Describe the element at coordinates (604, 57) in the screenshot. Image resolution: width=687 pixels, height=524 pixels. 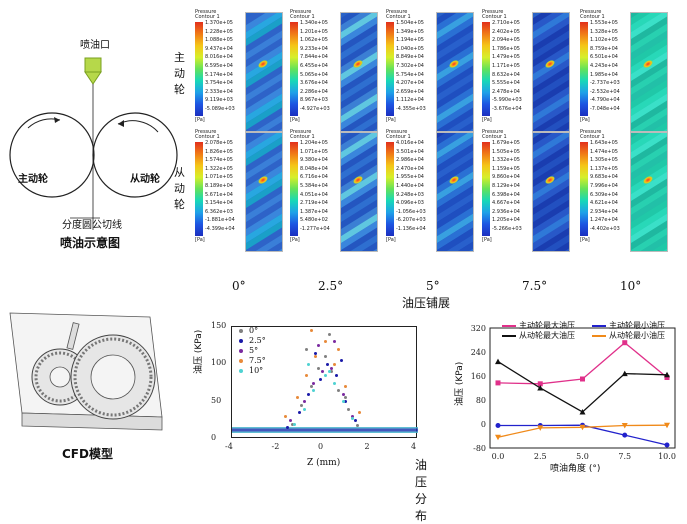
I see `legend-value: 6.501e+04` at that location.